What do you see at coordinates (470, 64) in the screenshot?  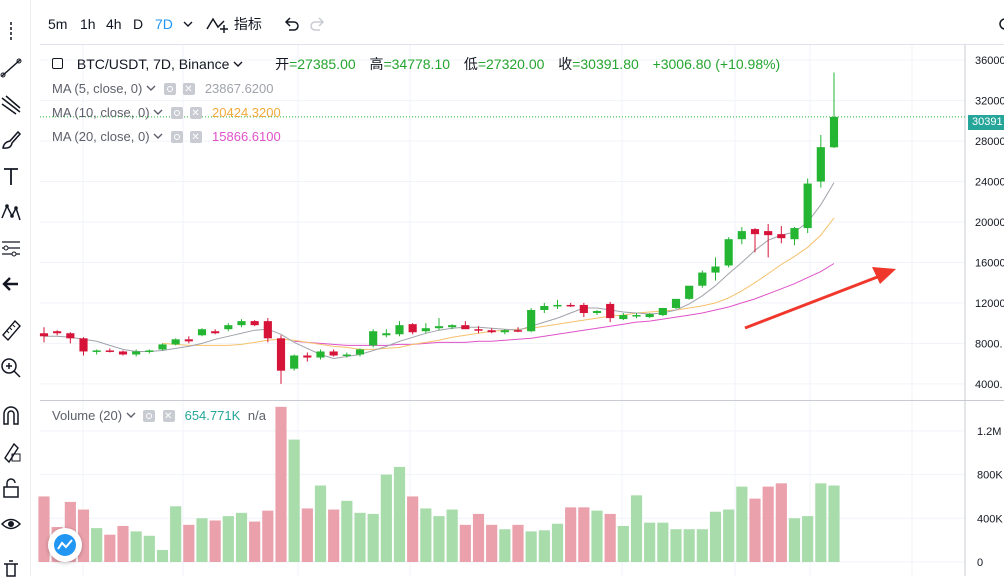 I see `low-label: 低` at bounding box center [470, 64].